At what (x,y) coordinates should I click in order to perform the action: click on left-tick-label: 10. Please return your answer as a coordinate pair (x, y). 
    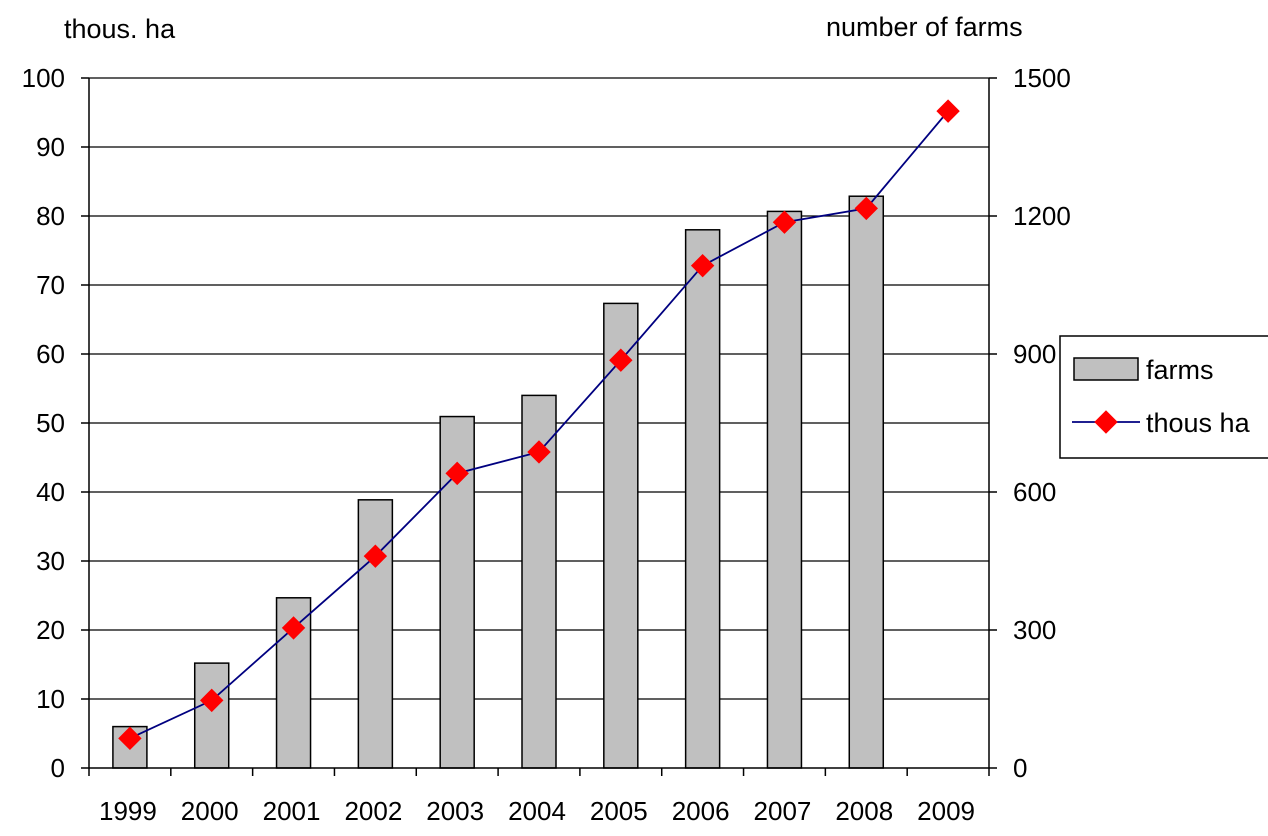
    Looking at the image, I should click on (50, 699).